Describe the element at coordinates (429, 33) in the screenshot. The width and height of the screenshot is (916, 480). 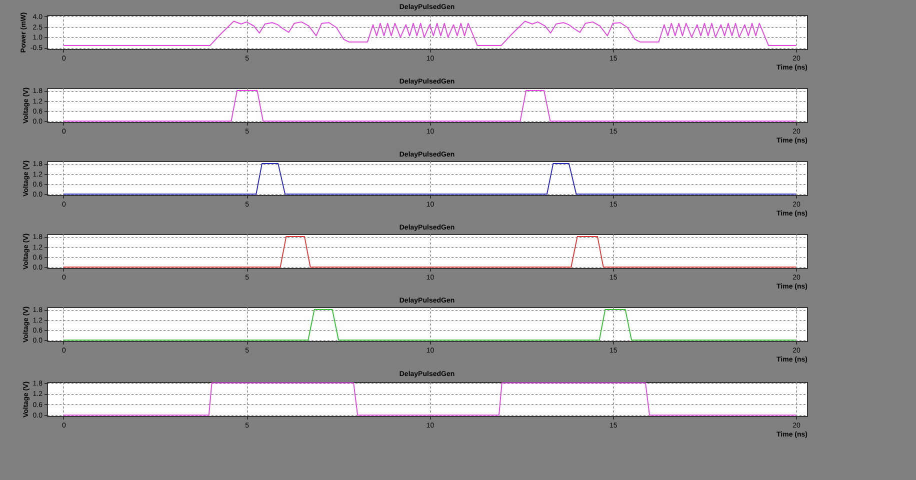
I see `line-series` at that location.